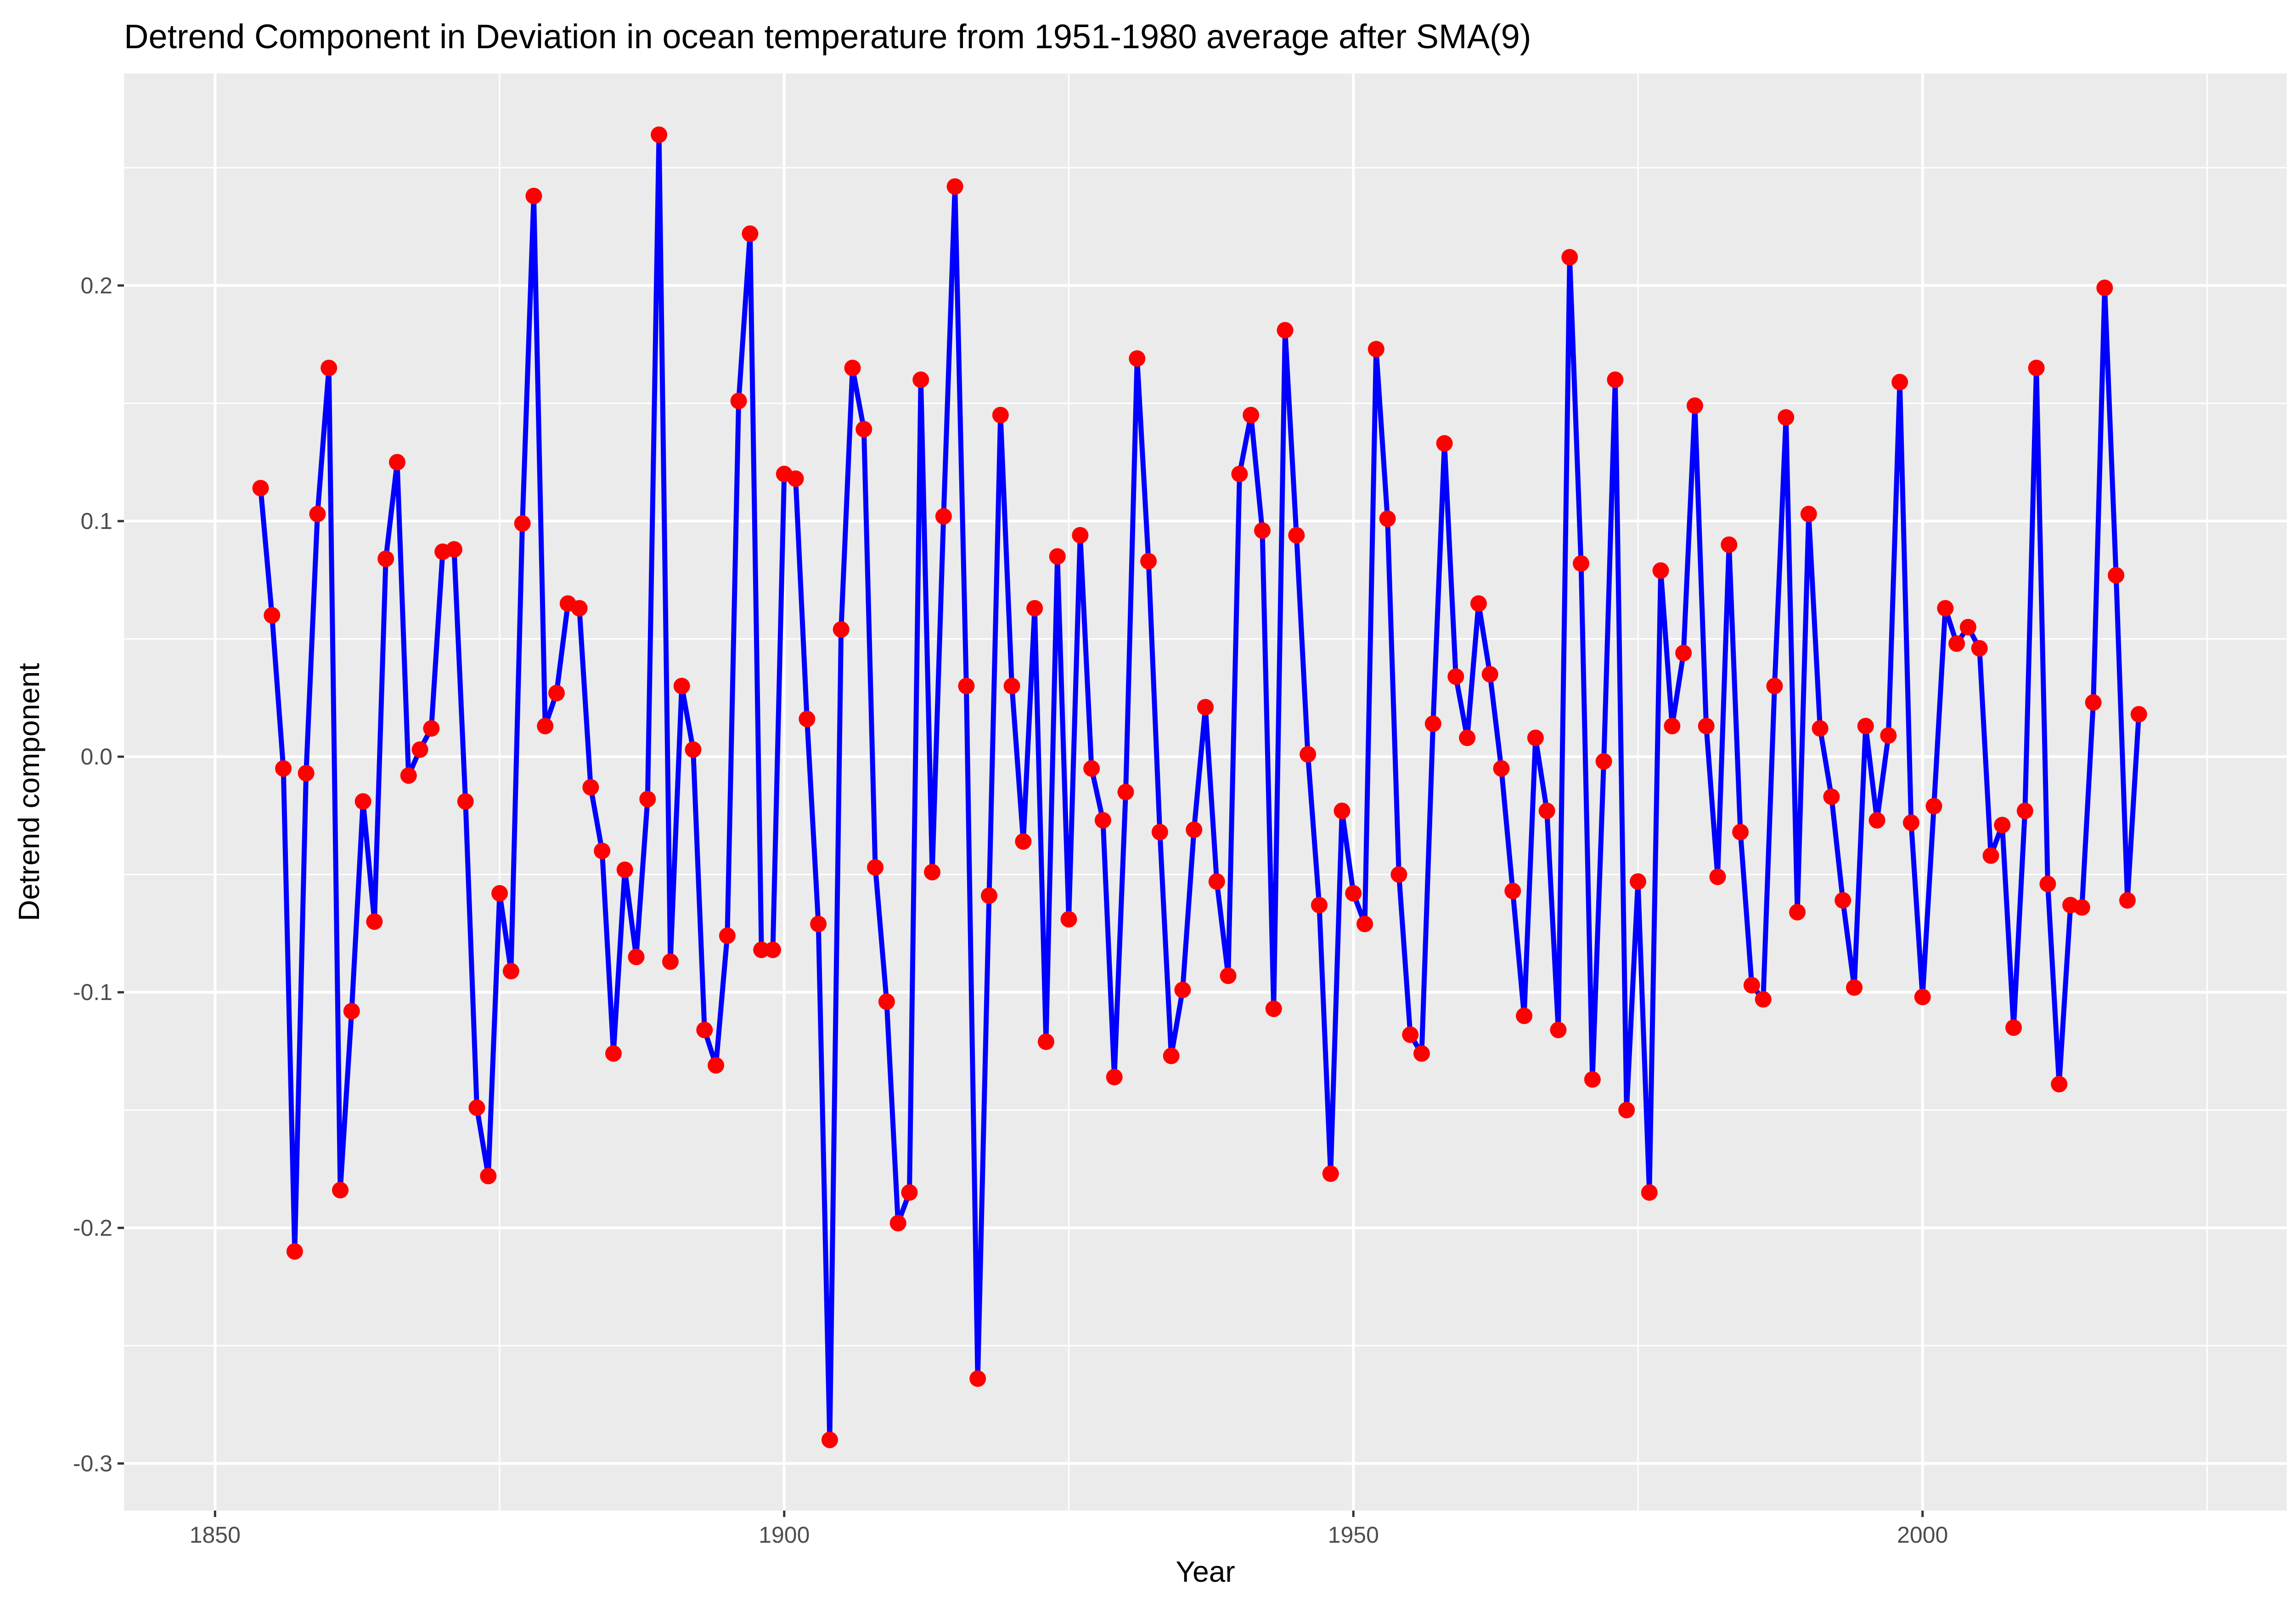 This screenshot has width=2296, height=1607. What do you see at coordinates (98, 874) in the screenshot?
I see `y-axis-ticks: -0.3 -0.2 -0.1 0.0 0.1 0.2` at bounding box center [98, 874].